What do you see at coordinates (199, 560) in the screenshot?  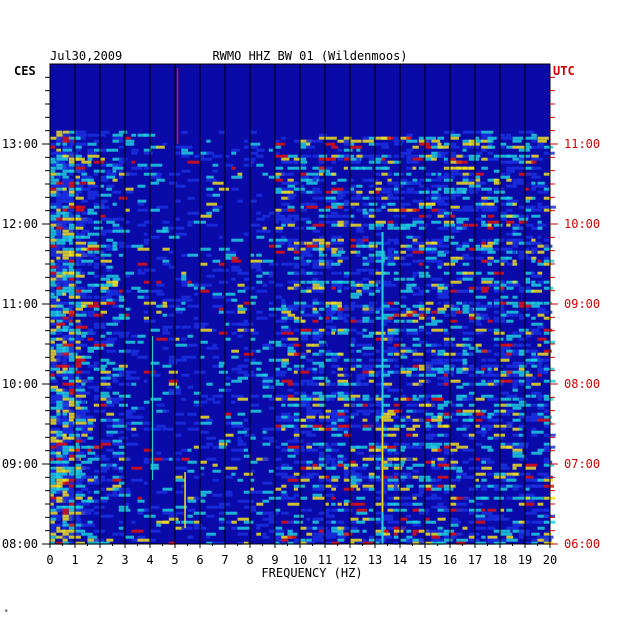 I see `x-tick-label: 6` at bounding box center [199, 560].